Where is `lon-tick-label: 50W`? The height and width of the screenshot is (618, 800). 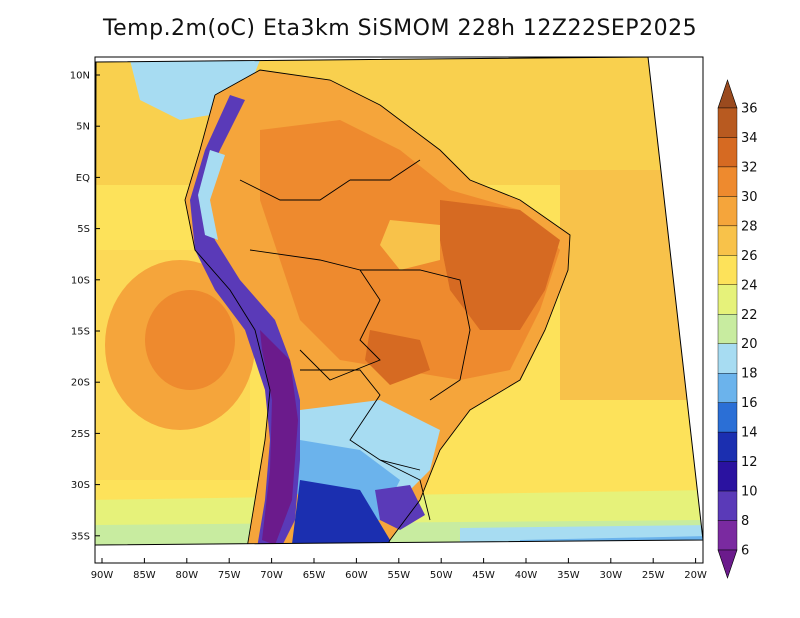
lon-tick-label: 50W is located at coordinates (441, 575).